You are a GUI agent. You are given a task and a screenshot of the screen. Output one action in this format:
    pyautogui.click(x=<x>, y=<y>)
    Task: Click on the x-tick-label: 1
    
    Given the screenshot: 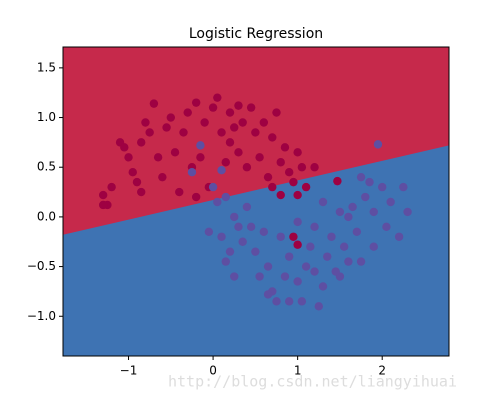 What is the action you would take?
    pyautogui.click(x=298, y=371)
    